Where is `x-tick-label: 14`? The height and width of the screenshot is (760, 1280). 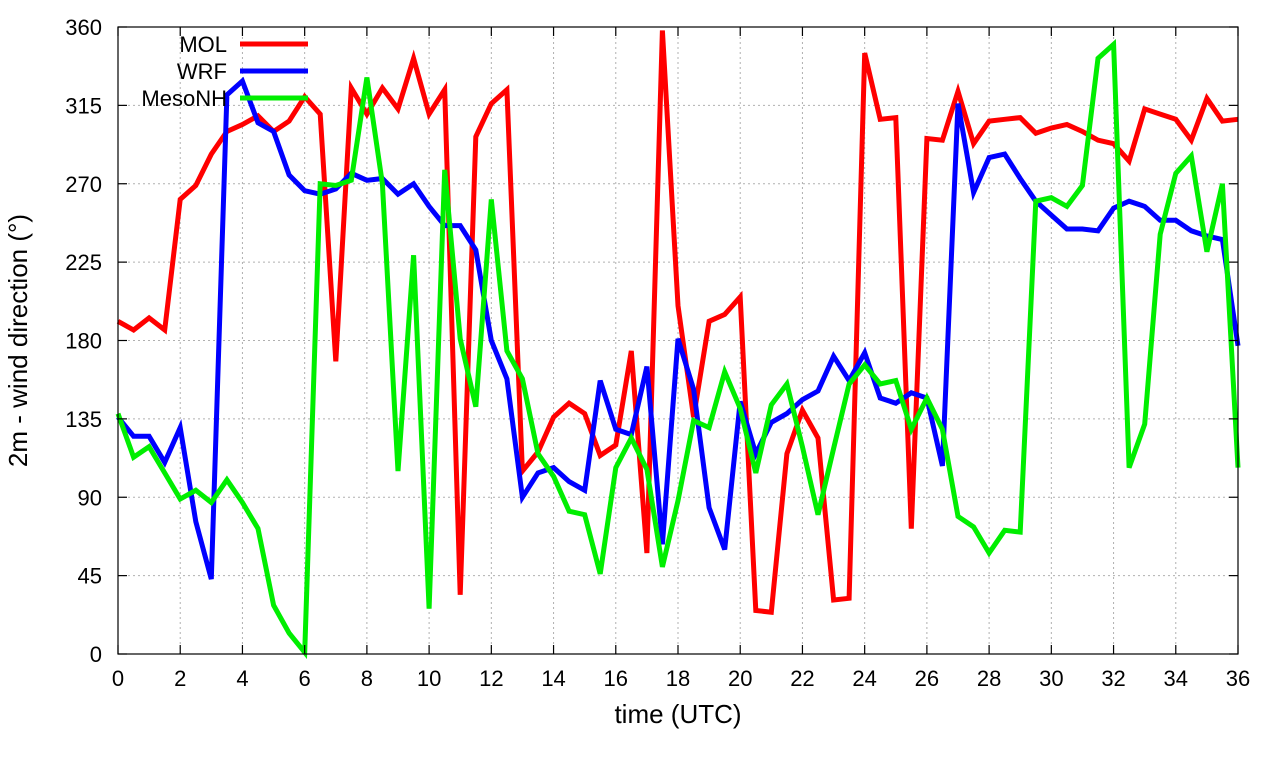
x-tick-label: 14 is located at coordinates (553, 678).